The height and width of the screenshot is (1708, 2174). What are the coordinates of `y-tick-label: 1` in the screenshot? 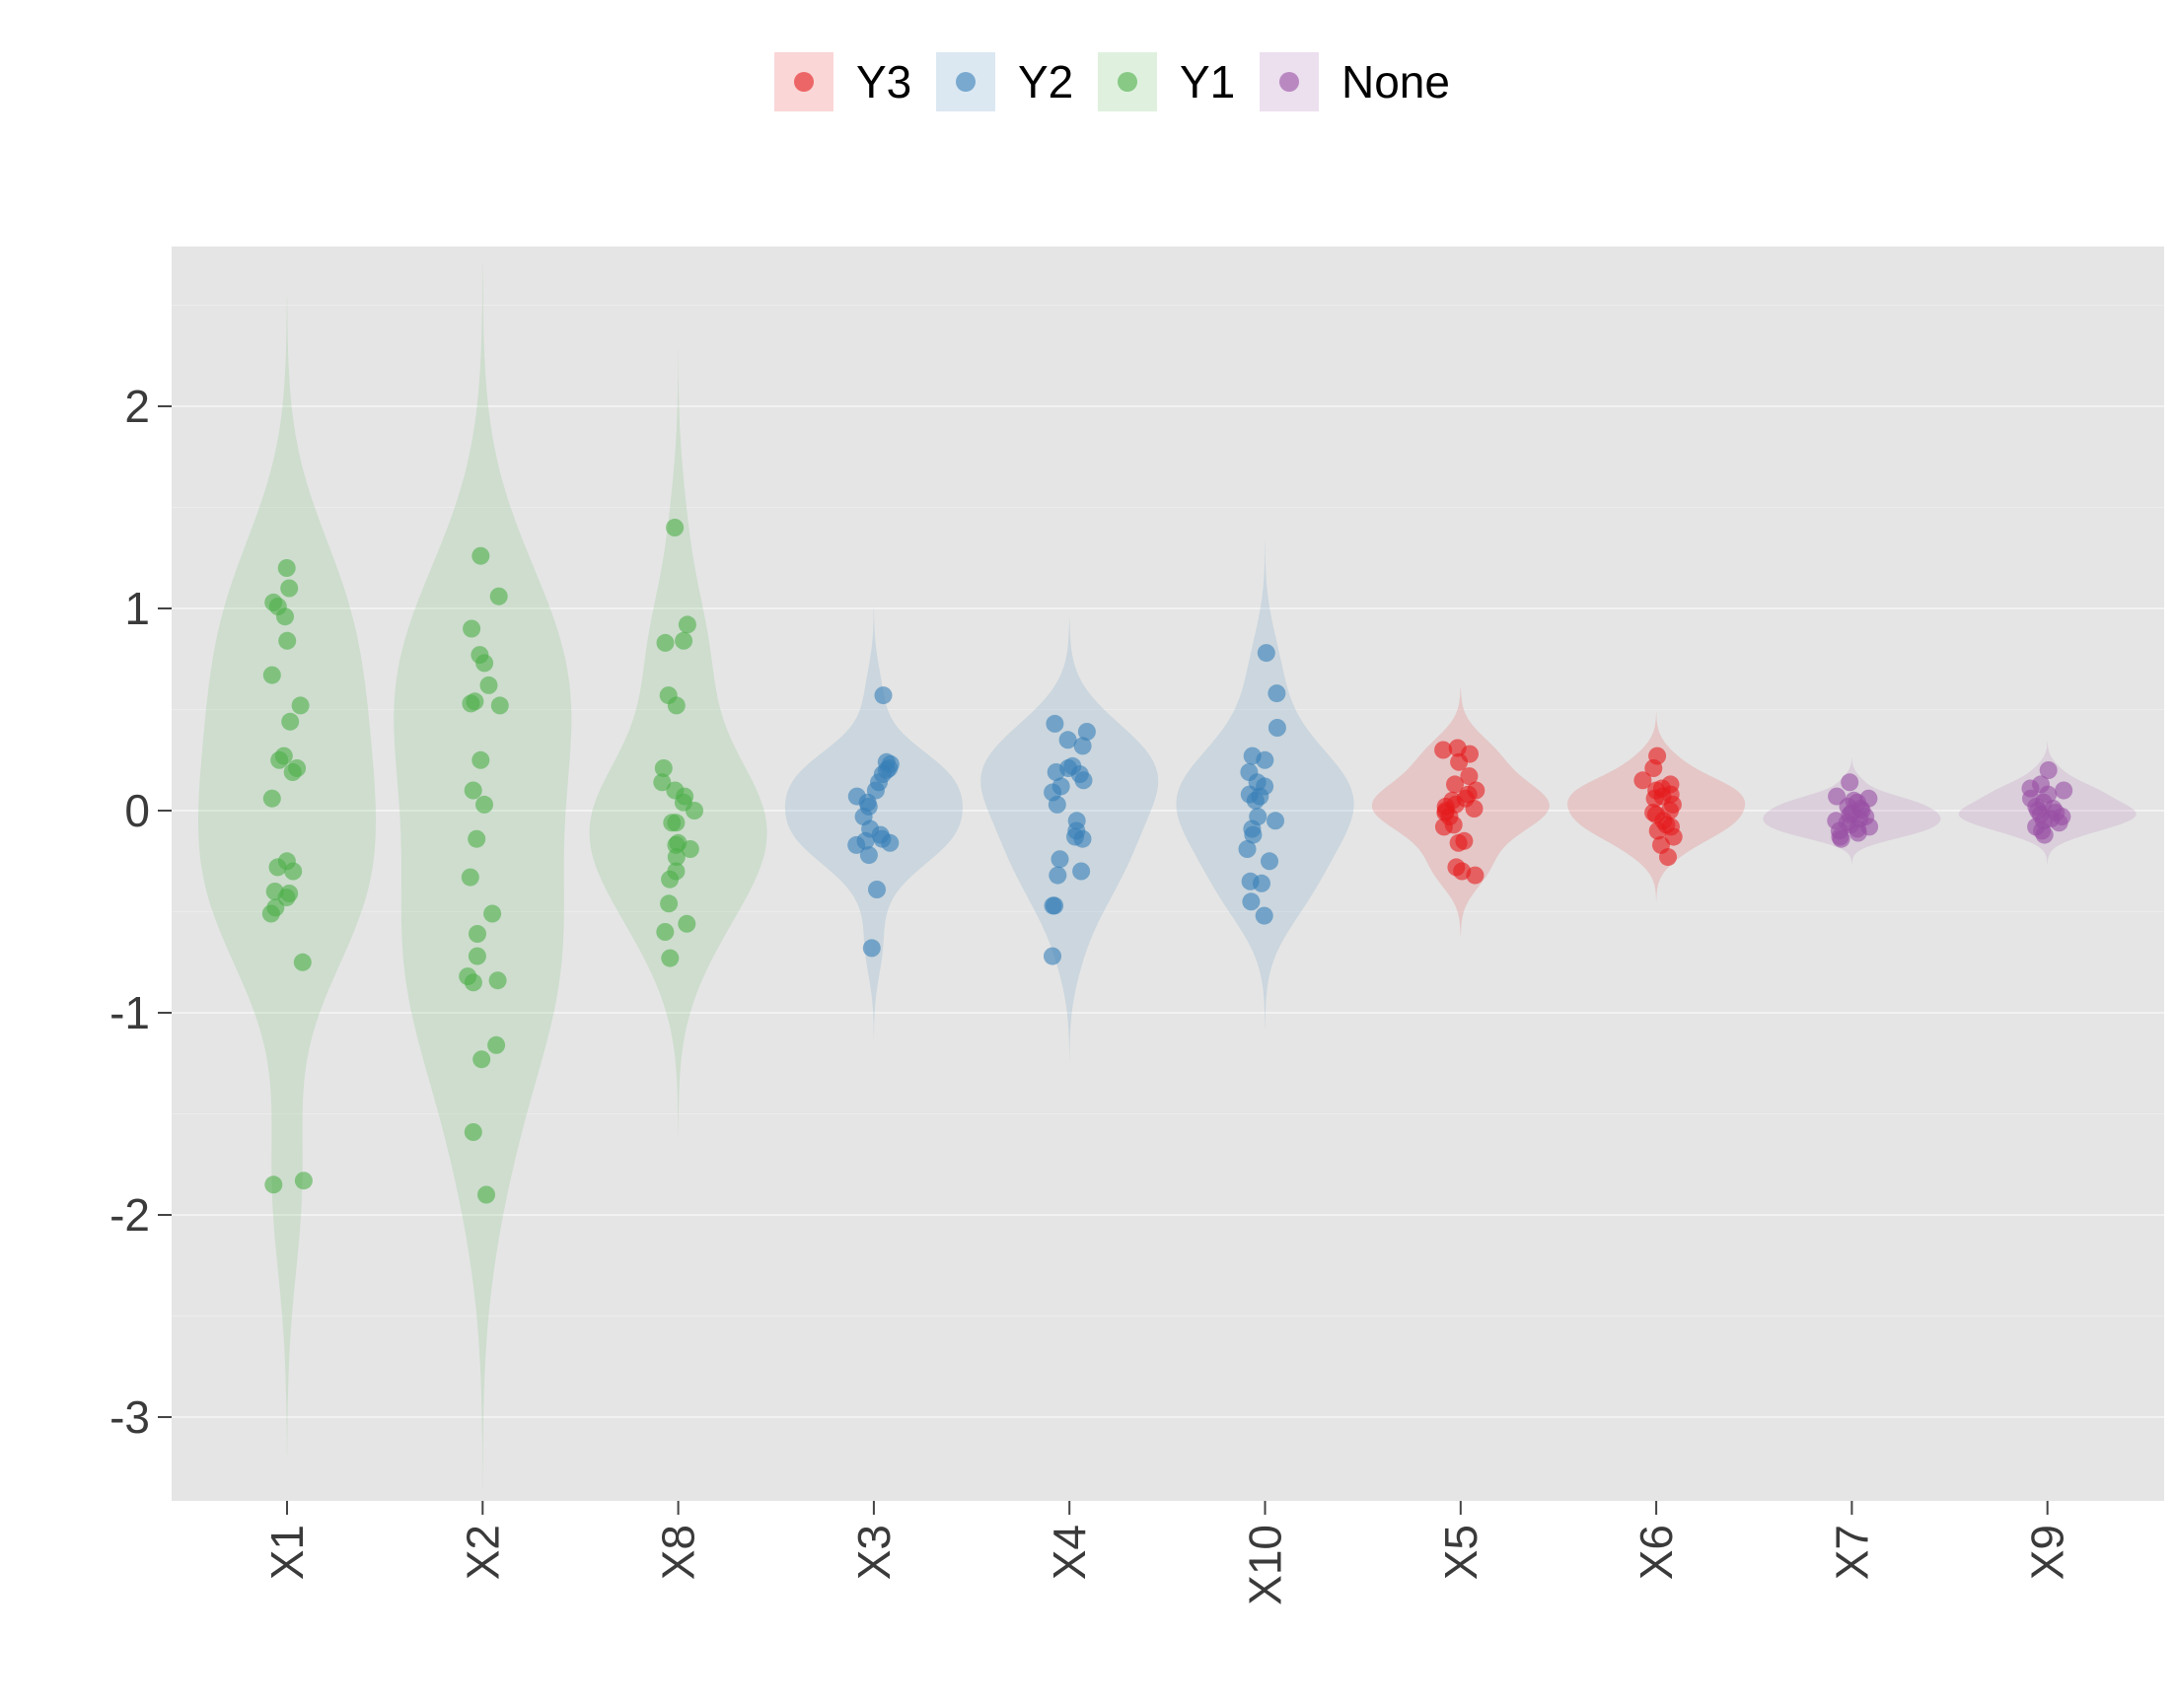 It's located at (137, 608).